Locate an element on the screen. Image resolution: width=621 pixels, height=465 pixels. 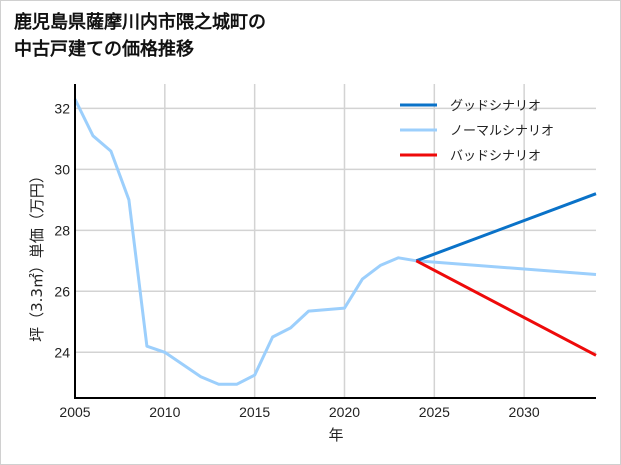
y-tick-label: 28 is located at coordinates (62, 230).